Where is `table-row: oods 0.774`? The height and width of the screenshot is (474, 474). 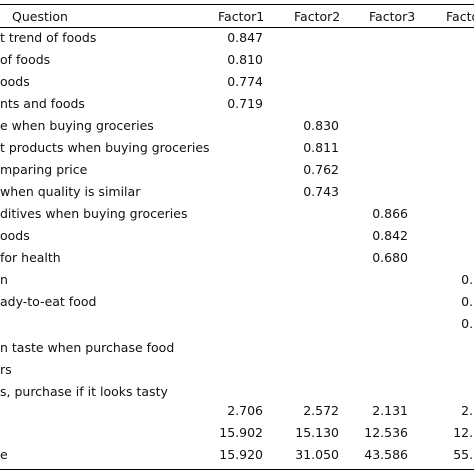
table-row: oods 0.774 is located at coordinates (237, 82).